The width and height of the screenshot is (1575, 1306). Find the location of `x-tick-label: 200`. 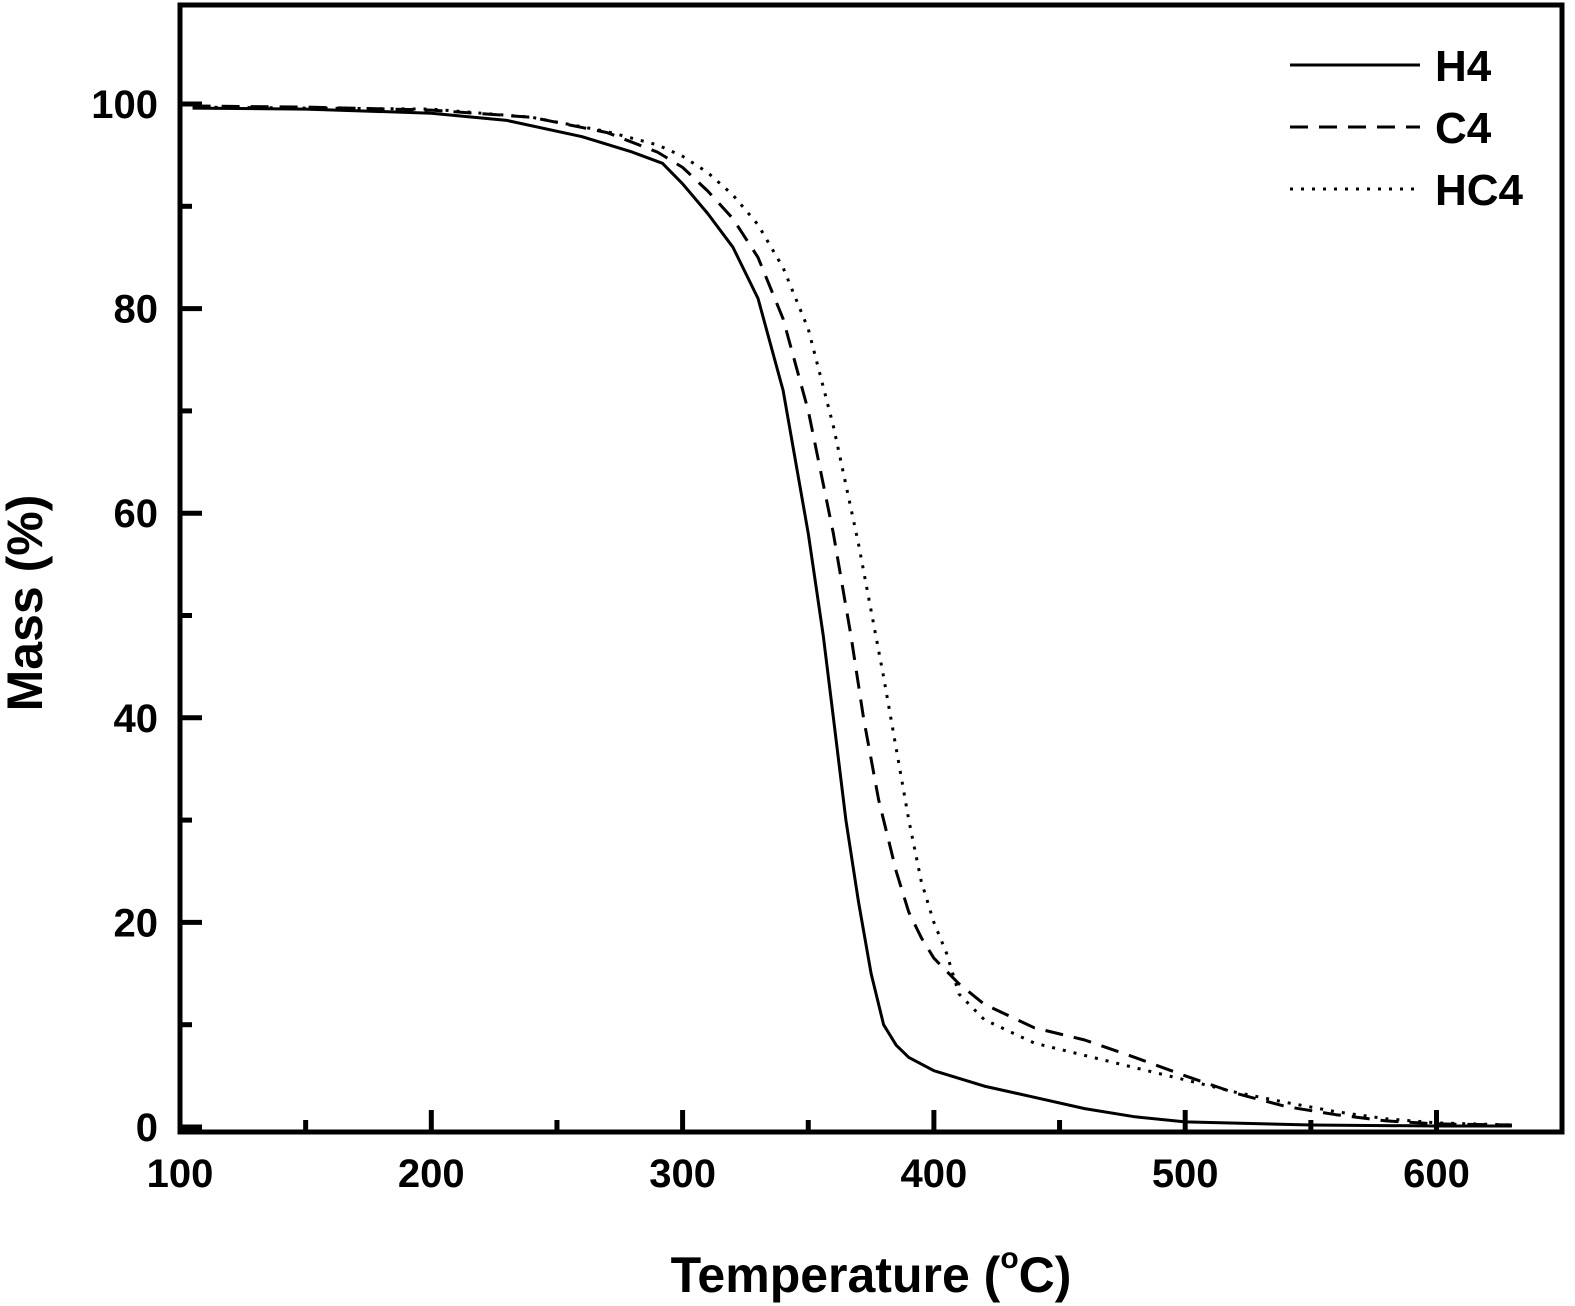

x-tick-label: 200 is located at coordinates (431, 1174).